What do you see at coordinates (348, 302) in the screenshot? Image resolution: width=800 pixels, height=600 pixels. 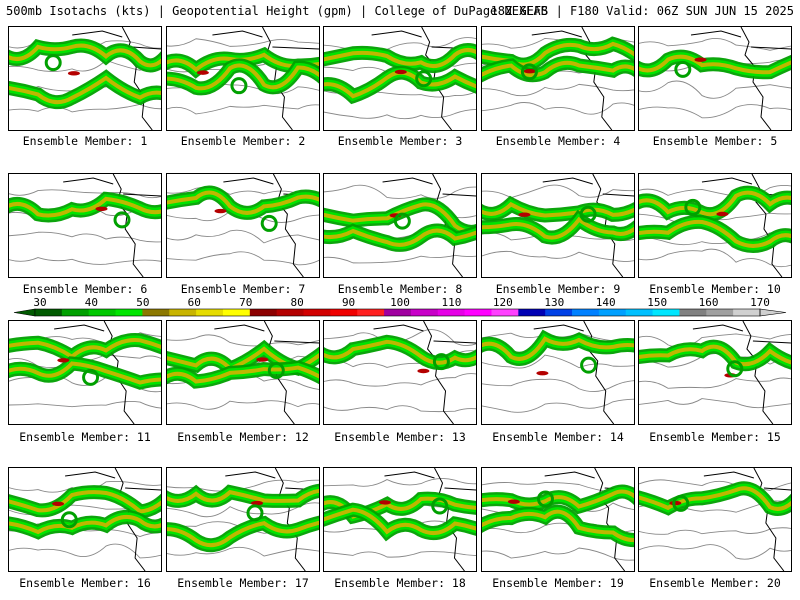 I see `colorbar-tick: 90` at bounding box center [348, 302].